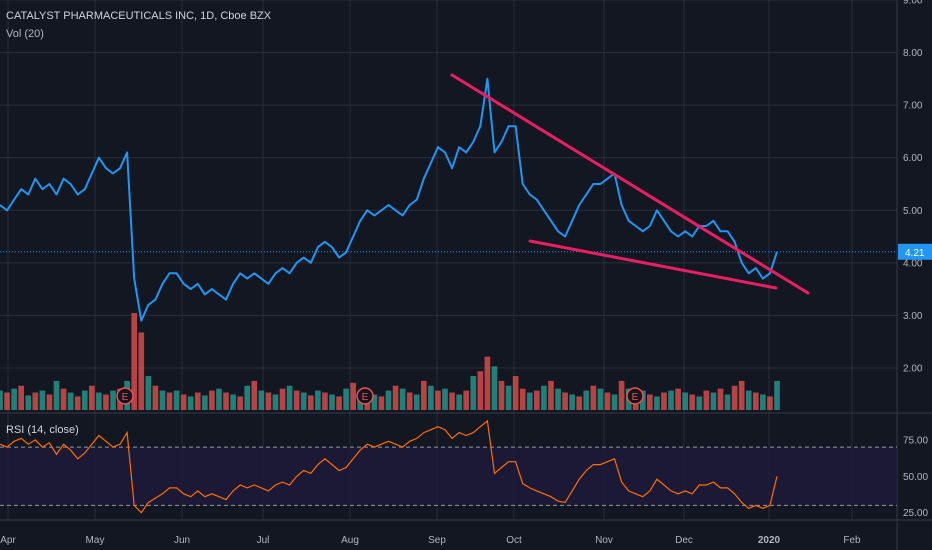 This screenshot has width=932, height=550. Describe the element at coordinates (182, 540) in the screenshot. I see `time-axis-tick: Jun` at that location.